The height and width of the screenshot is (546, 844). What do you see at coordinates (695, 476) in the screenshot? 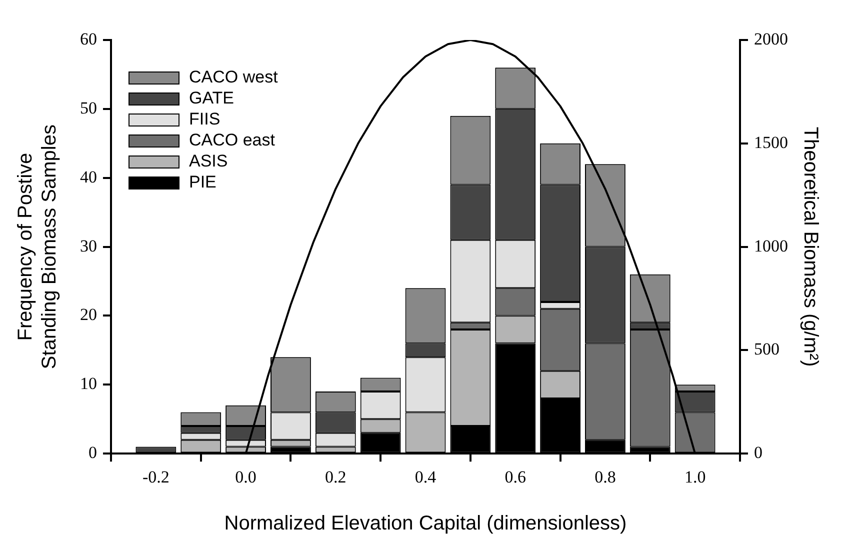
I see `x-tick-label: 1.0` at bounding box center [695, 476].